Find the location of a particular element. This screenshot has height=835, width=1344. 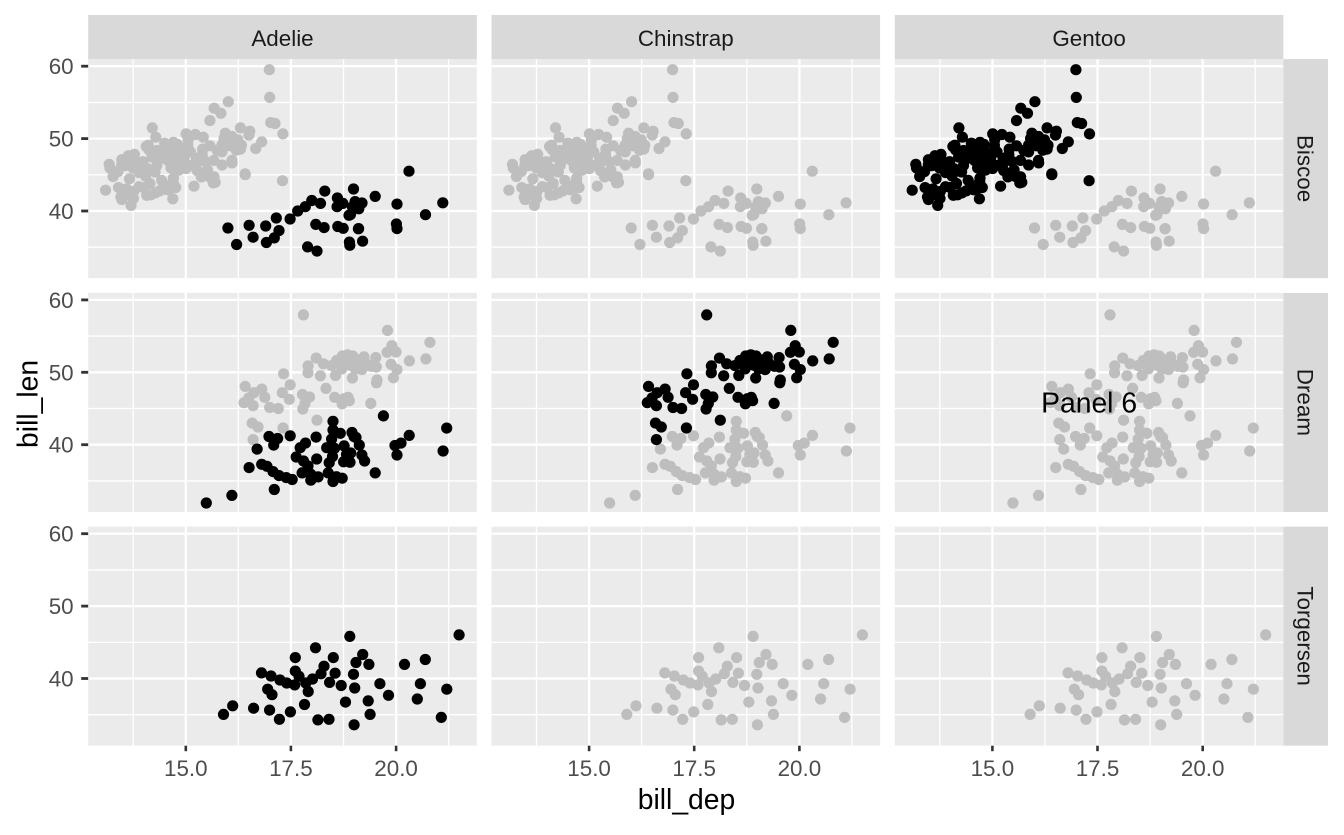

svg-text: Adelie is located at coordinates (282, 38).